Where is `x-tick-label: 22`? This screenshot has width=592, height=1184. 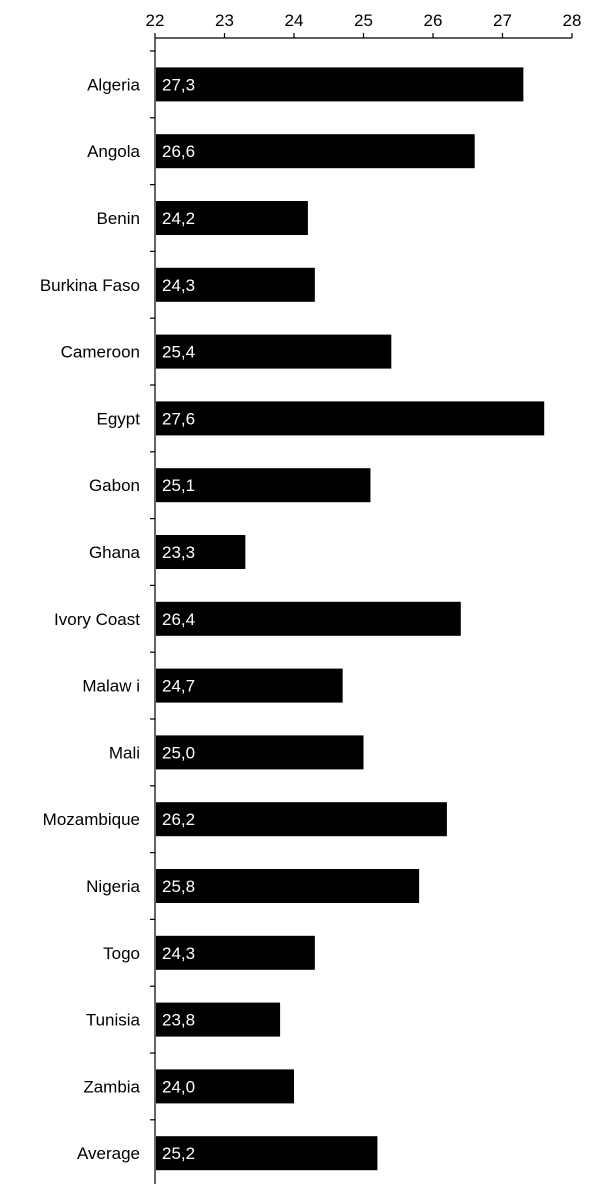 x-tick-label: 22 is located at coordinates (155, 20).